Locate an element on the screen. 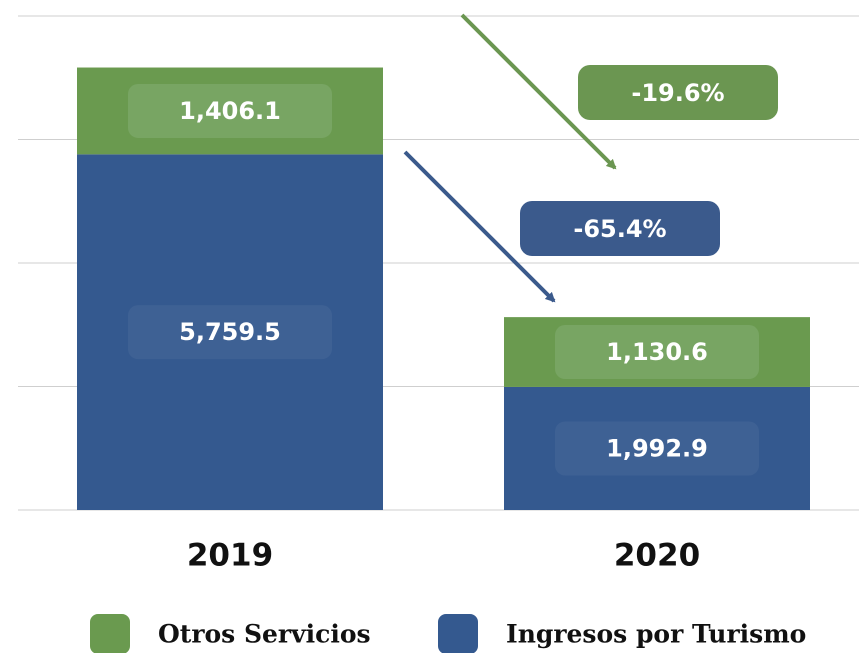 This screenshot has height=653, width=859. x-tick-label: 2020 is located at coordinates (657, 556).